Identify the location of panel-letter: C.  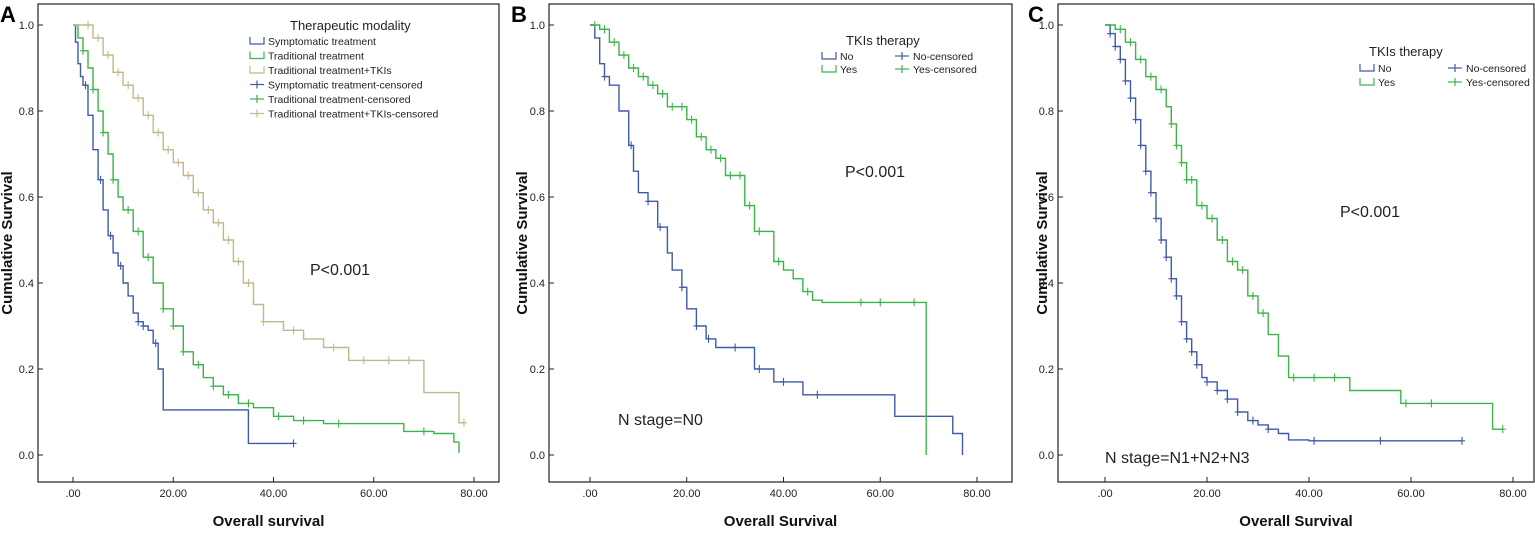
(1036, 14).